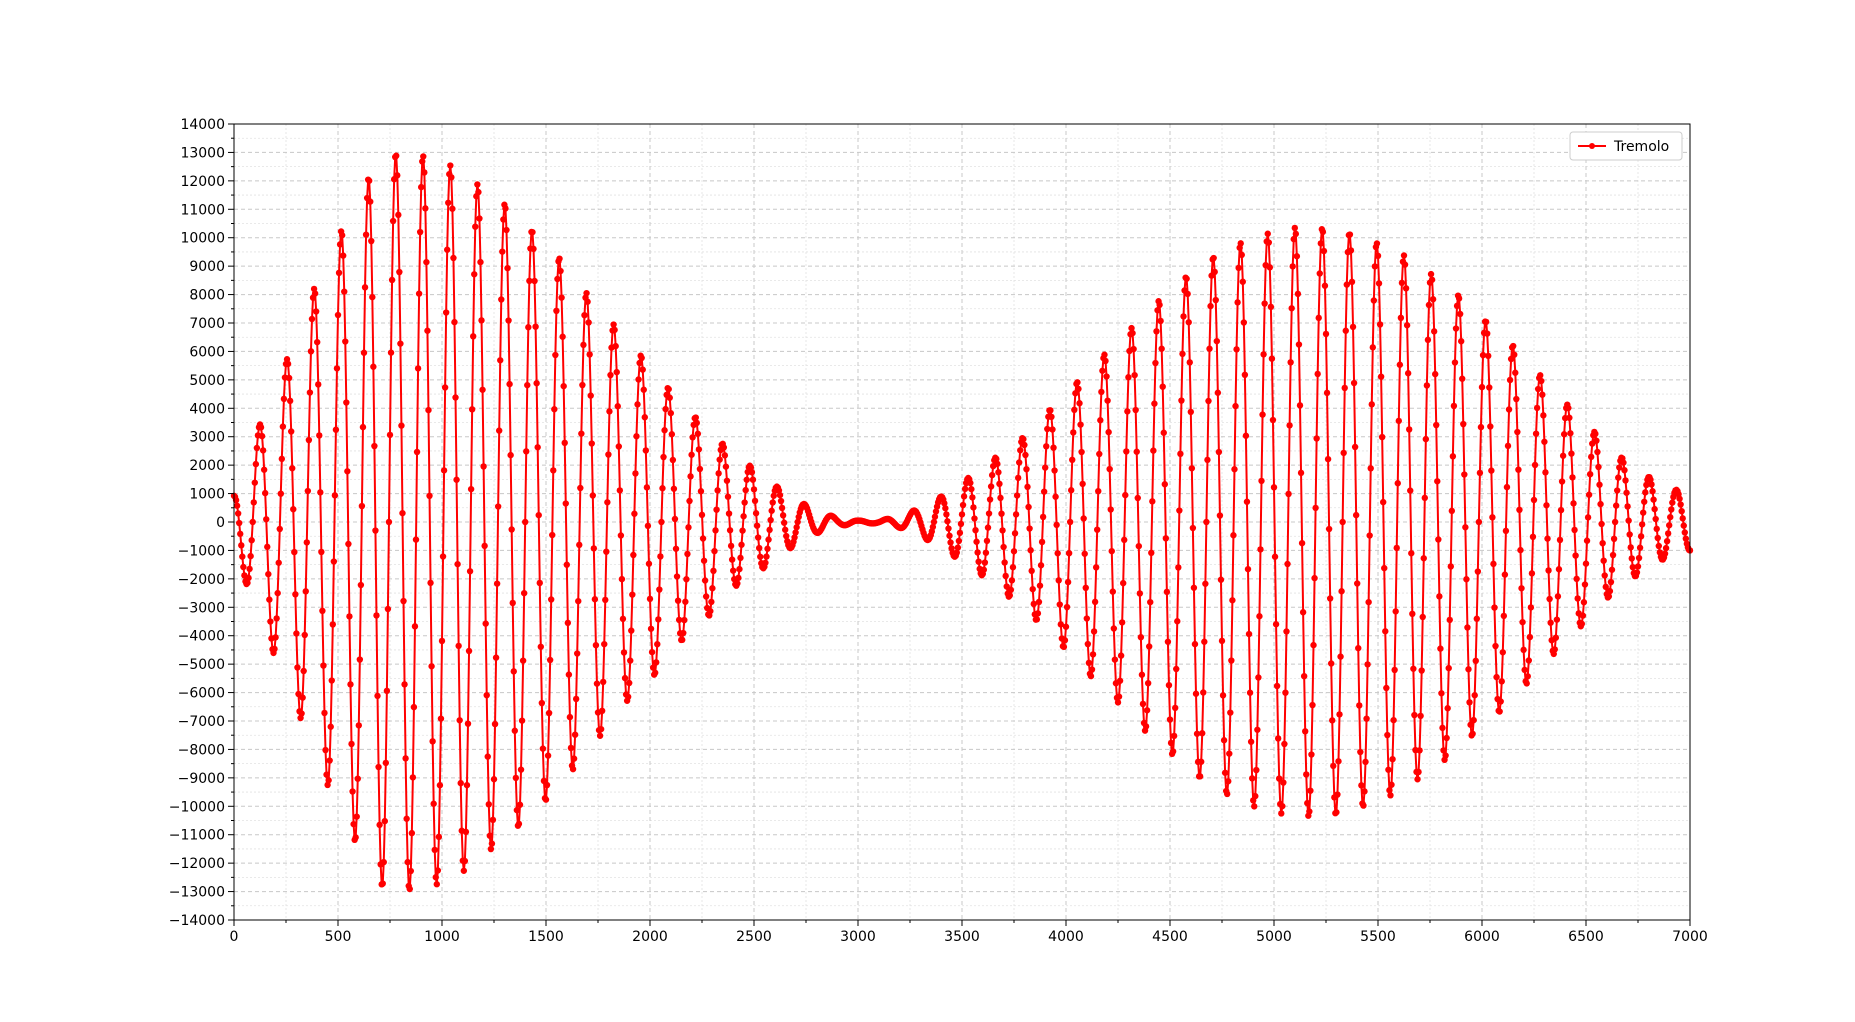  Describe the element at coordinates (207, 438) in the screenshot. I see `y-tick-label: 3000` at that location.